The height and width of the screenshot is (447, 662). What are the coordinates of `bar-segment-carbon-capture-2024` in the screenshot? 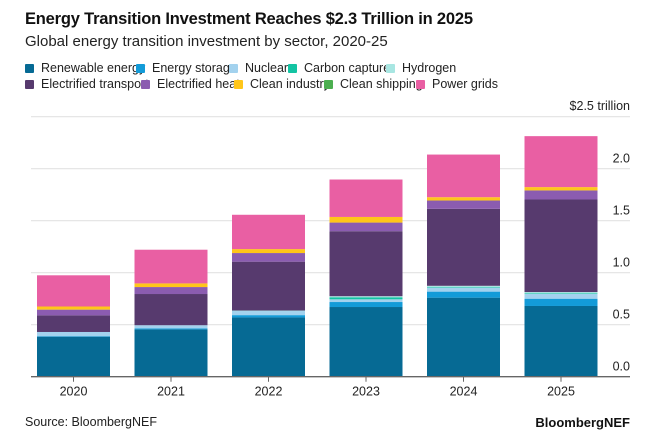 It's located at (463, 287).